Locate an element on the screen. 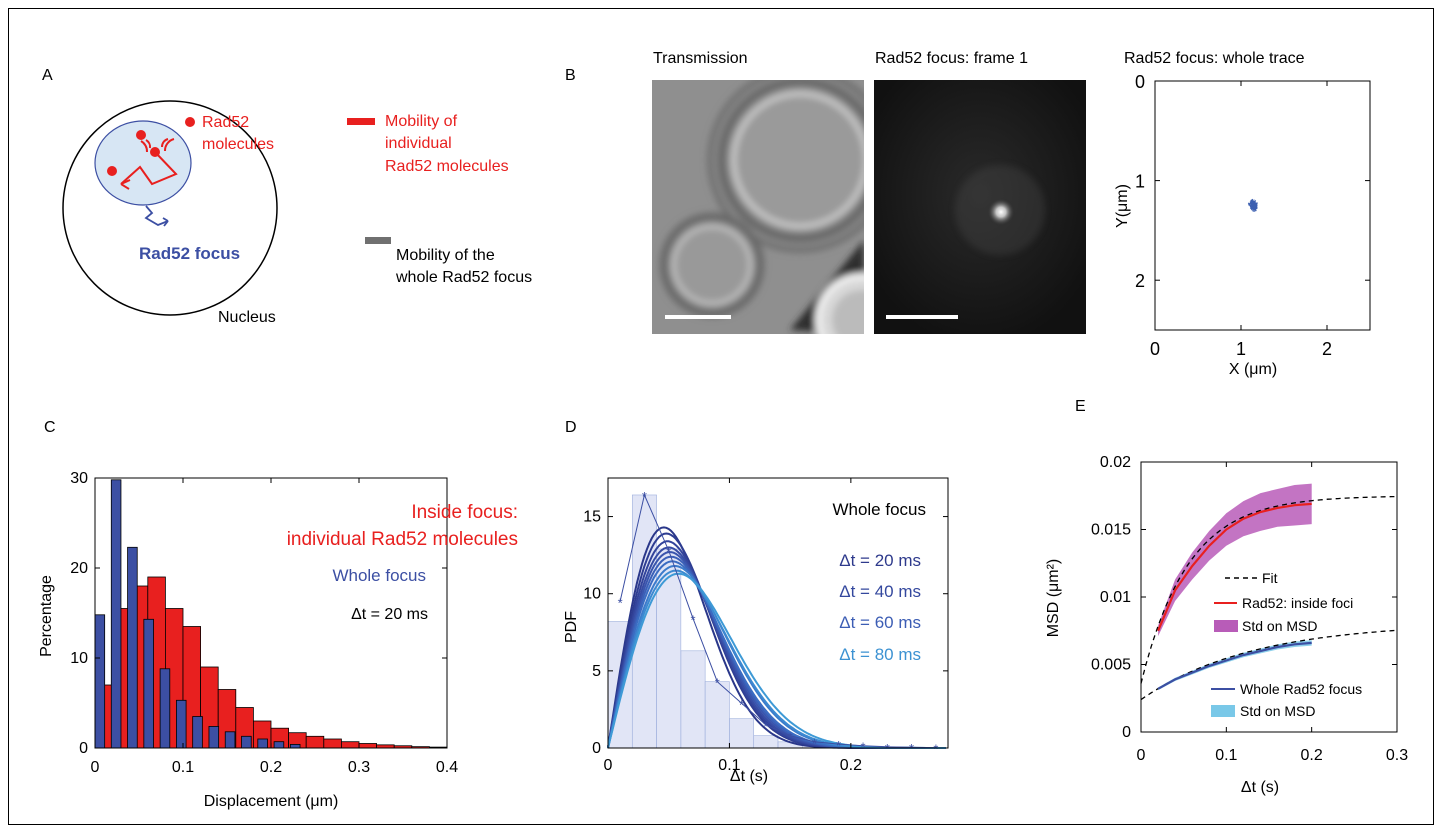 This screenshot has width=1444, height=833. molecules-label-line2: molecules is located at coordinates (238, 144).